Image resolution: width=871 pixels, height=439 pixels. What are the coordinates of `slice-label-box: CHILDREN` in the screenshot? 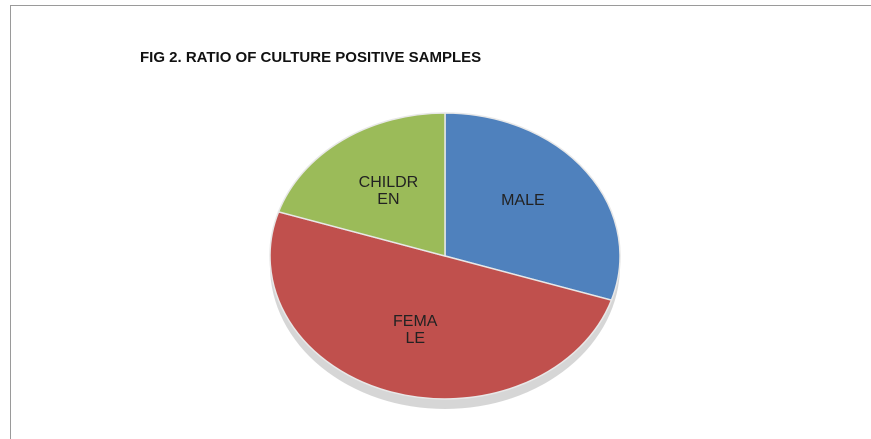 It's located at (388, 191).